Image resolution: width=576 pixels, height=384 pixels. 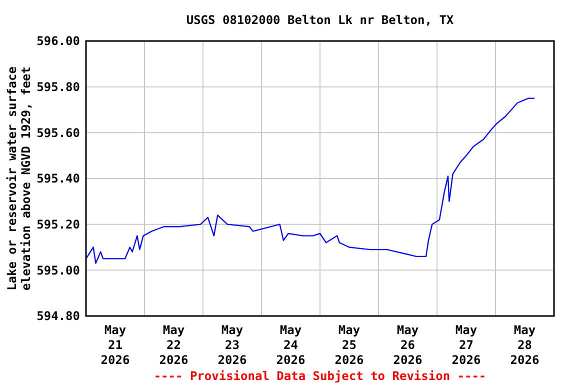 What do you see at coordinates (466, 345) in the screenshot?
I see `x-tick-label: May 27 2026` at bounding box center [466, 345].